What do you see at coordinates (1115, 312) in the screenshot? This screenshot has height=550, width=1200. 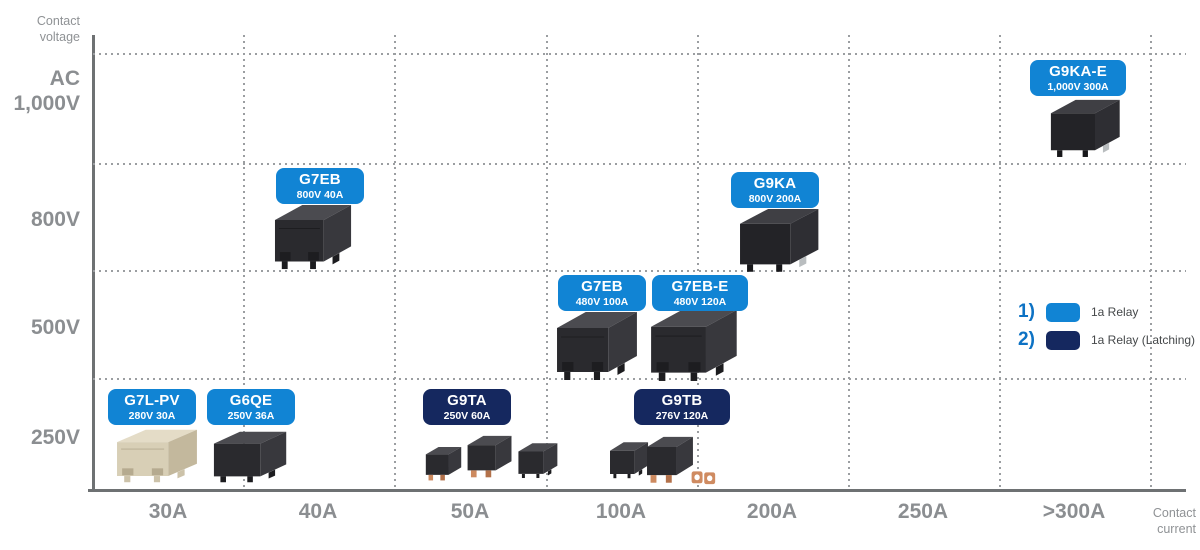 I see `legend-label: 1a Relay` at bounding box center [1115, 312].